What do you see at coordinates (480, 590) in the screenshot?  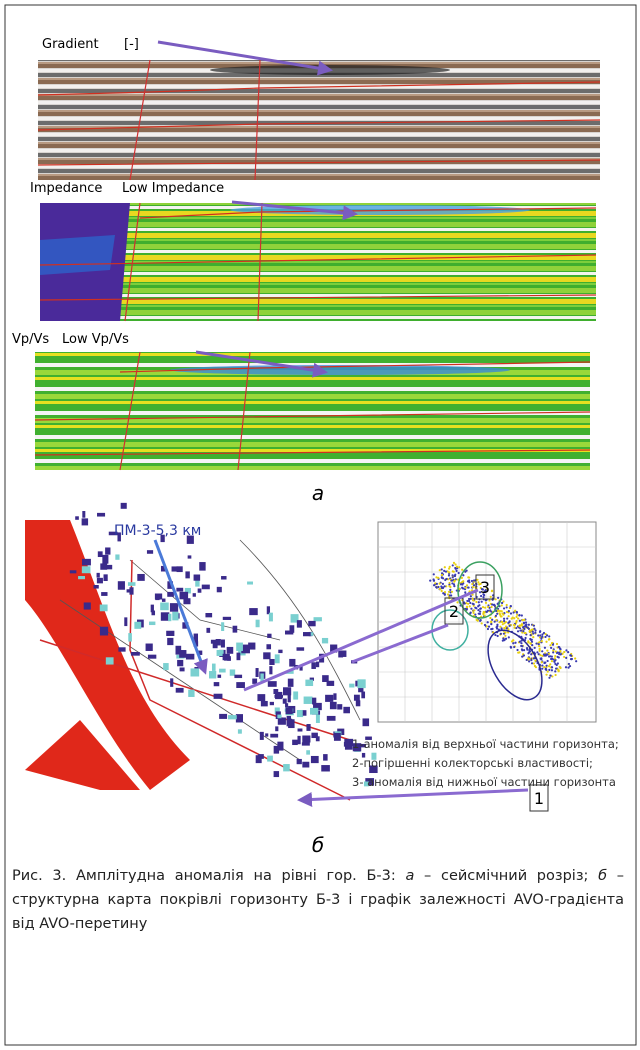 I see `ellipse` at bounding box center [480, 590].